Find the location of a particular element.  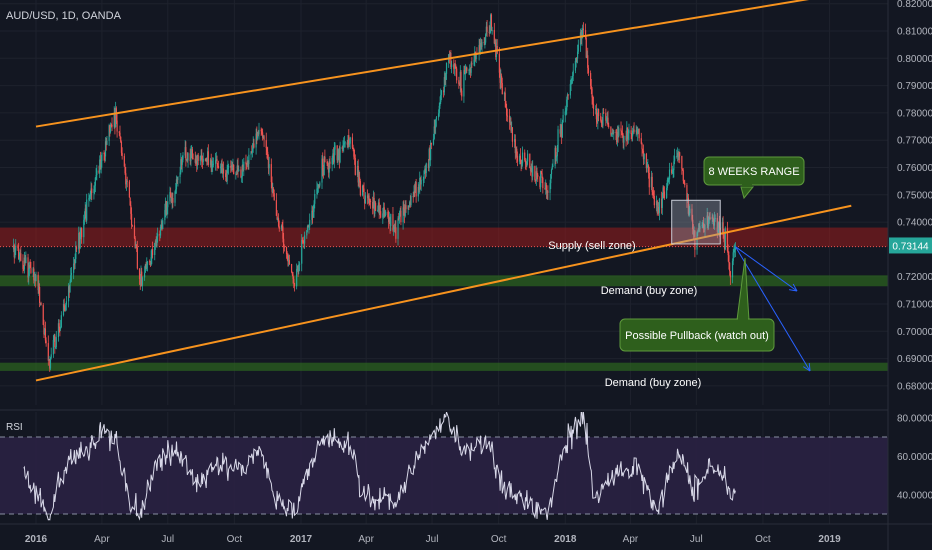

rsi-axis: 80.0000 60.0000 40.0000 is located at coordinates (914, 457).